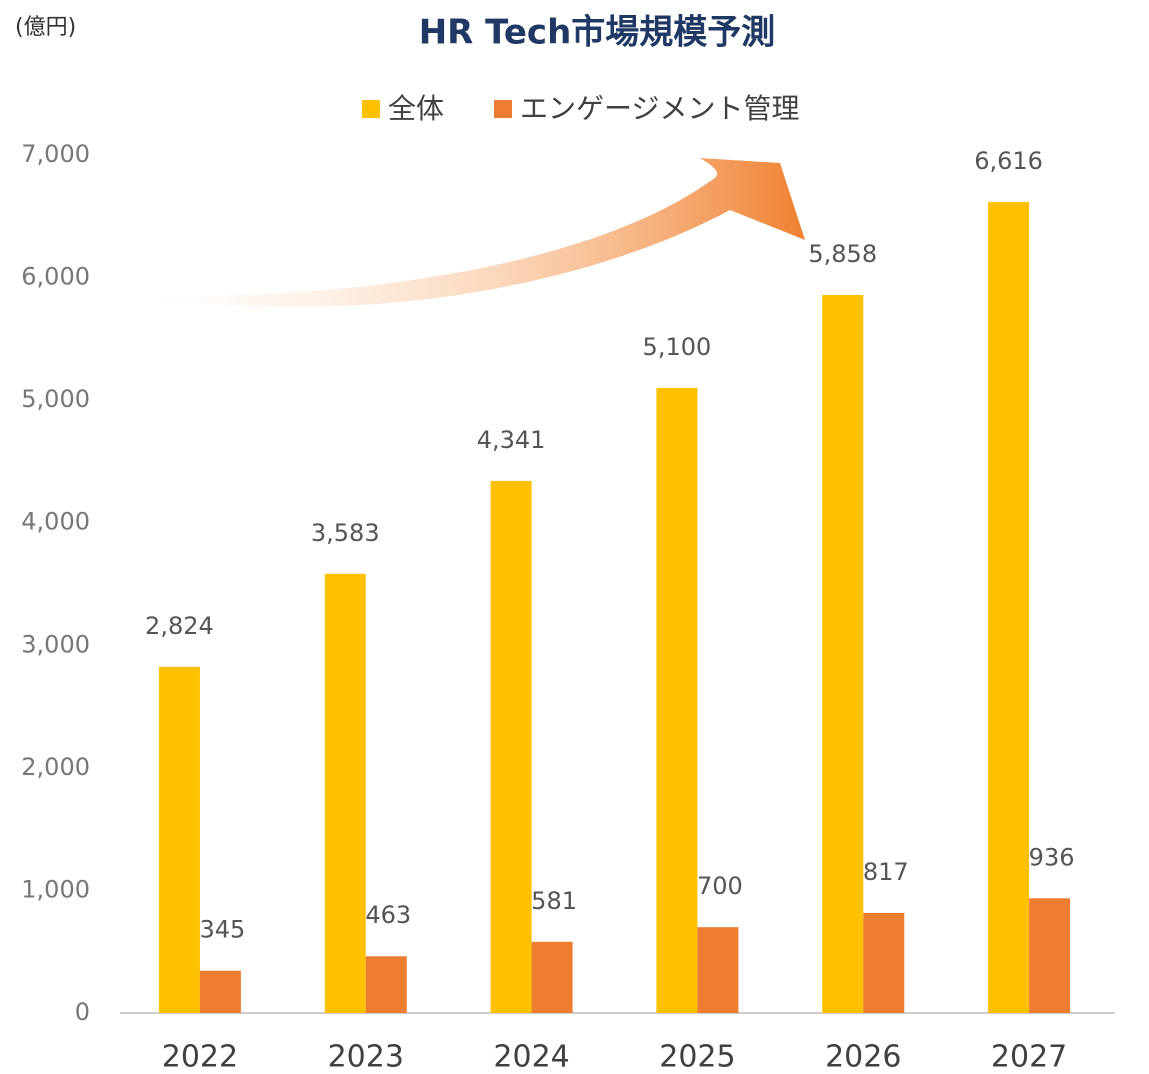 The image size is (1149, 1074). Describe the element at coordinates (1008, 161) in the screenshot. I see `value-label: 6,616` at that location.